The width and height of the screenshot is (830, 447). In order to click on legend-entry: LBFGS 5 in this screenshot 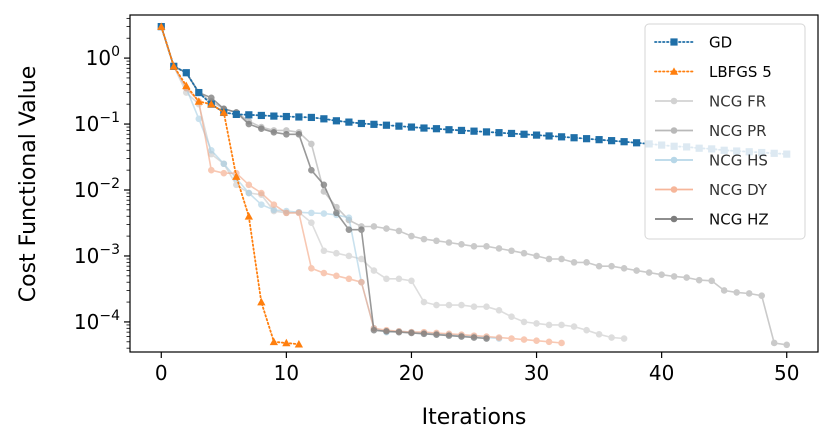, I will do `click(713, 72)`.